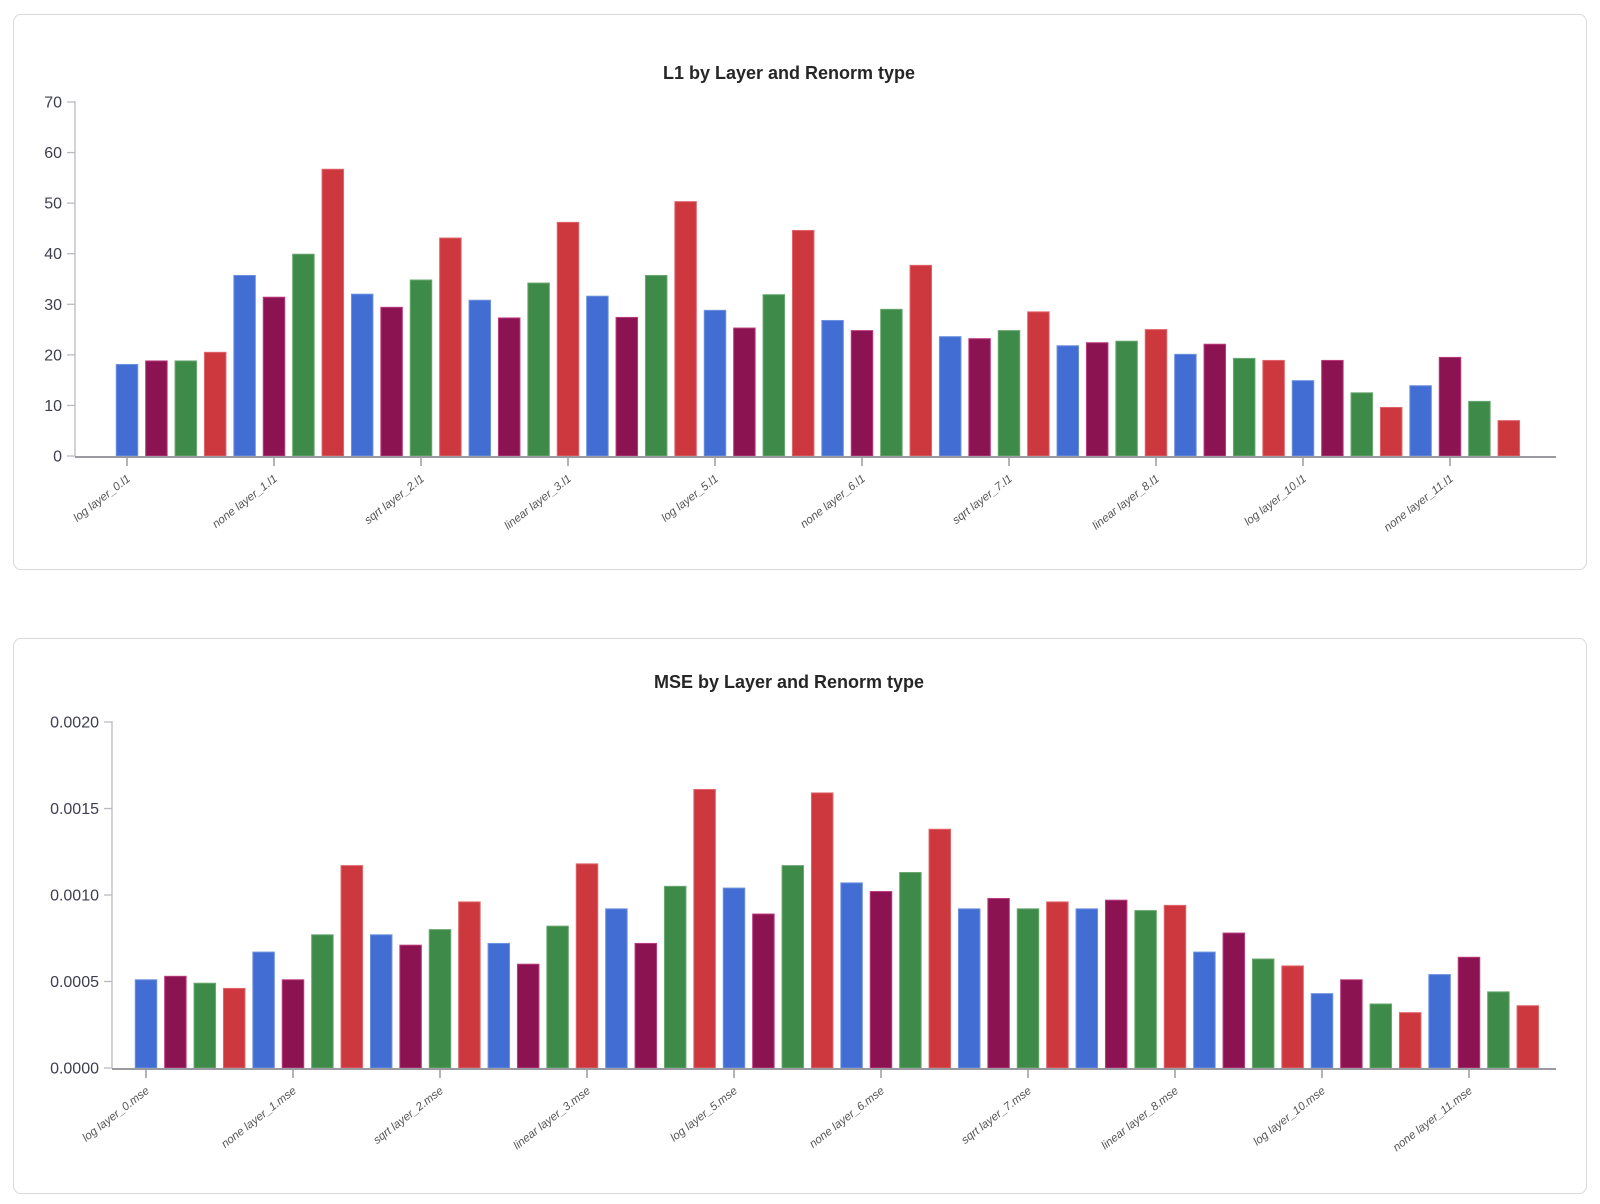 This screenshot has width=1600, height=1204. I want to click on x-tick-label: log layer_0.mse, so click(115, 1114).